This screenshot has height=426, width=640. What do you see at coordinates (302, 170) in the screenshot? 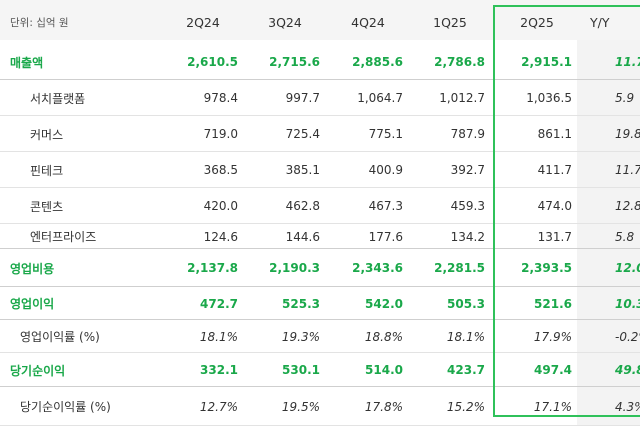
I see `value-cell: 385.1` at bounding box center [302, 170].